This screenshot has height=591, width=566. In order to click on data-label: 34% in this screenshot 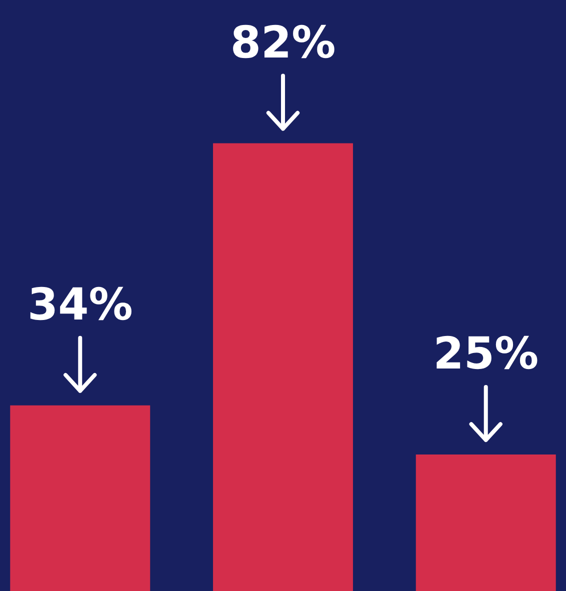, I will do `click(80, 304)`.